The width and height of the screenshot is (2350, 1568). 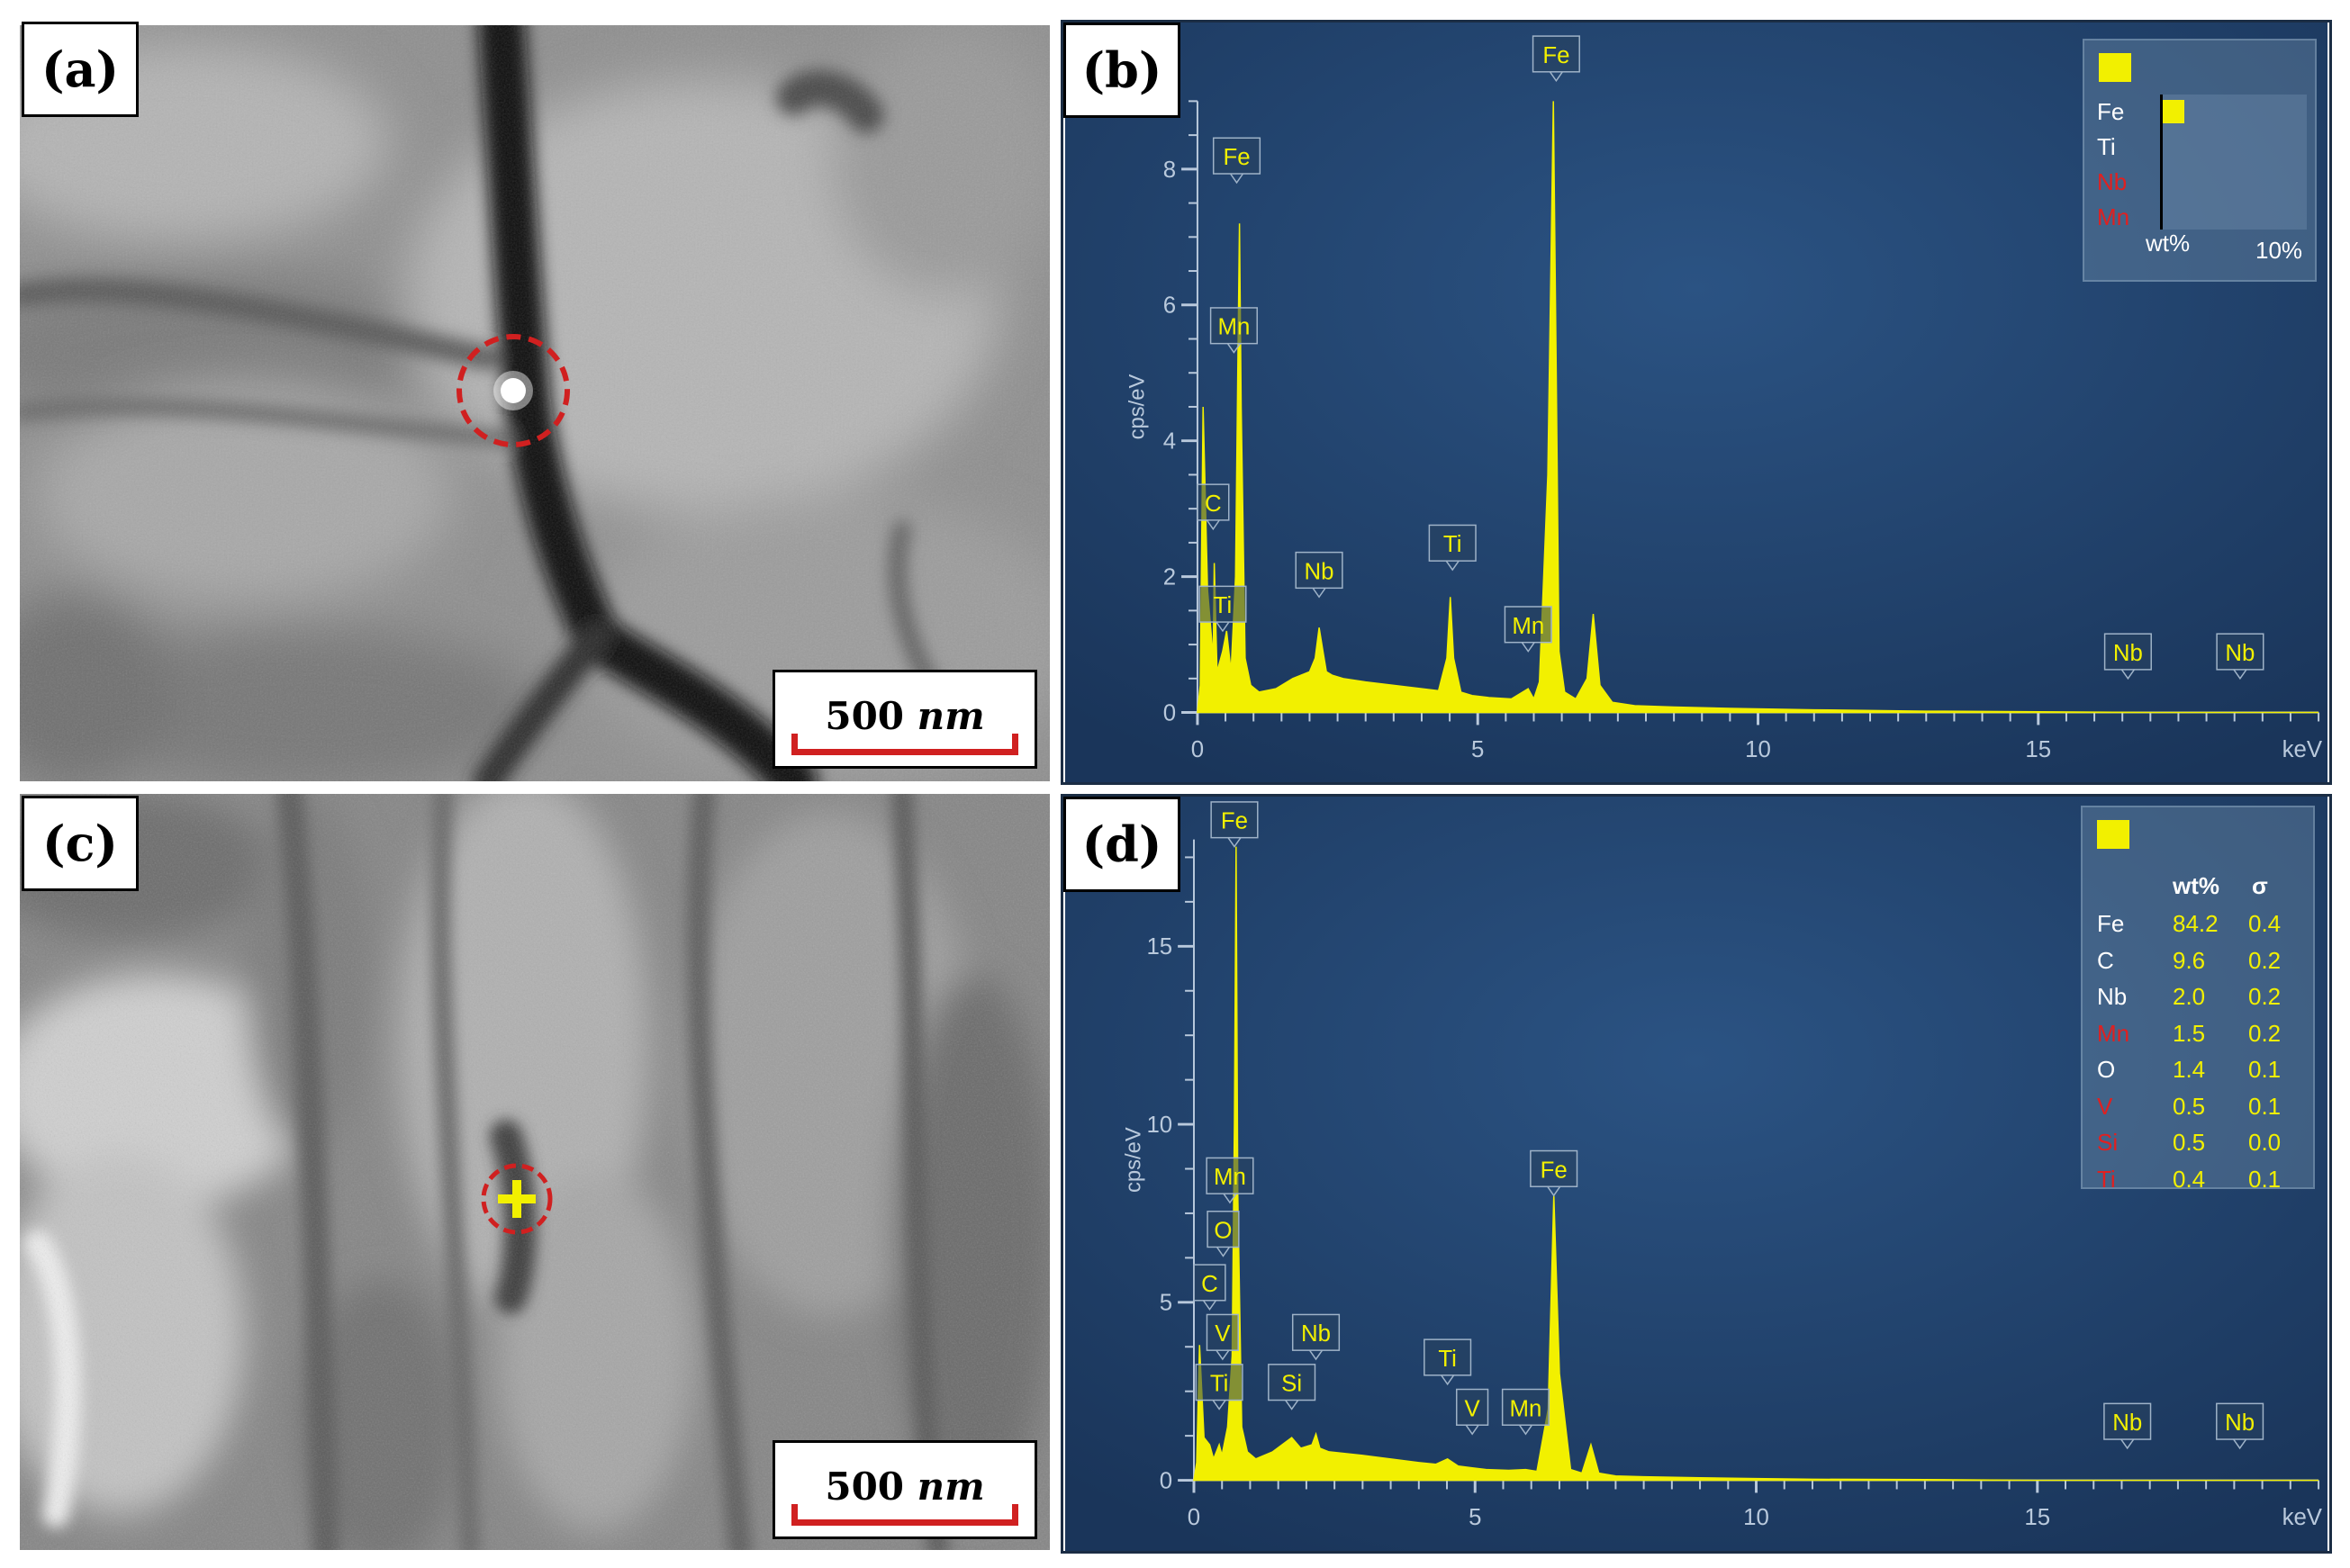 What do you see at coordinates (1159, 947) in the screenshot?
I see `y-tick-label: 15` at bounding box center [1159, 947].